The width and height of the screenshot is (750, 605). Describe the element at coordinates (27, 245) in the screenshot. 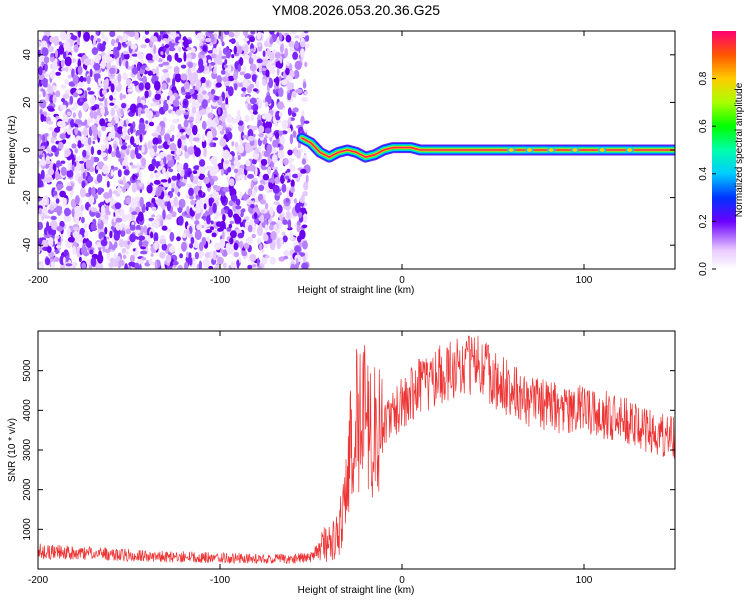

I see `y-tick-label: -40` at that location.